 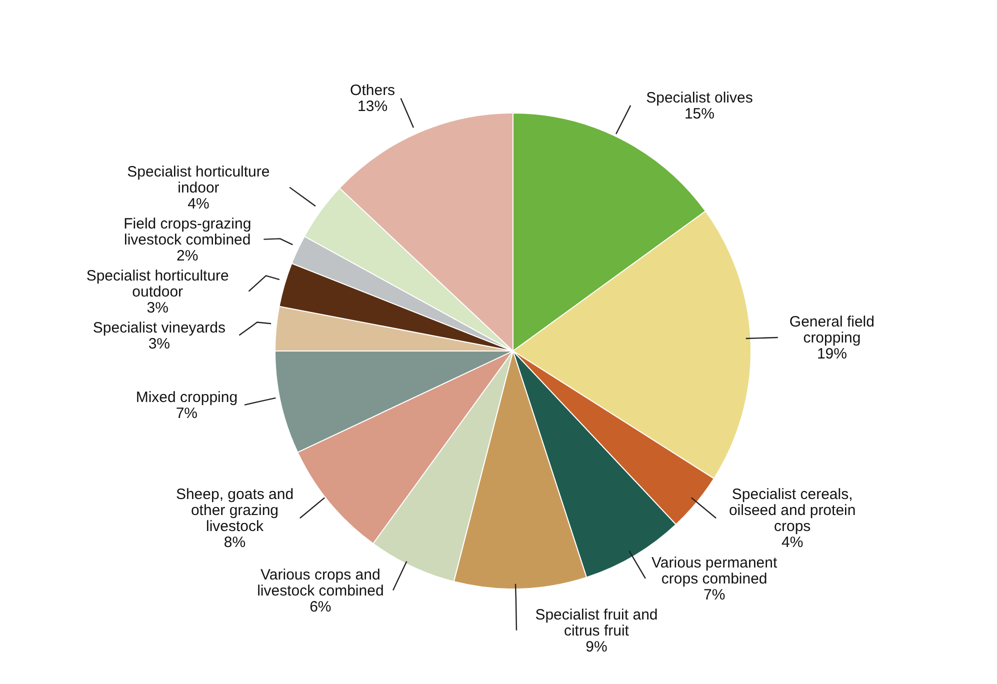 I want to click on data-label: 13%, so click(x=373, y=107).